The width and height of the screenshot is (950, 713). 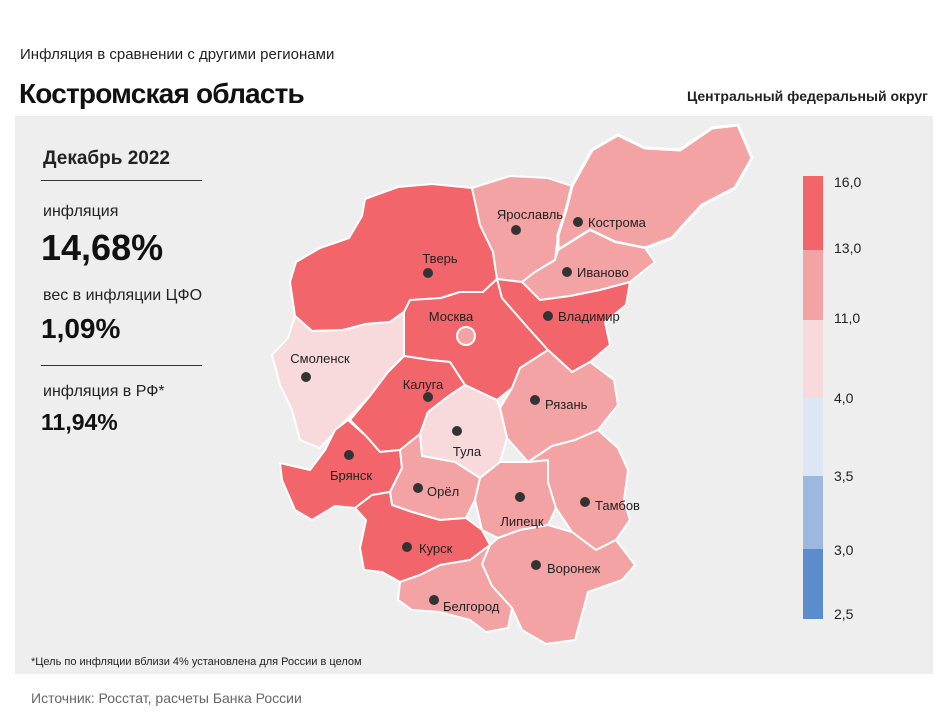 I want to click on city-label-tver: Тверь, so click(x=440, y=258).